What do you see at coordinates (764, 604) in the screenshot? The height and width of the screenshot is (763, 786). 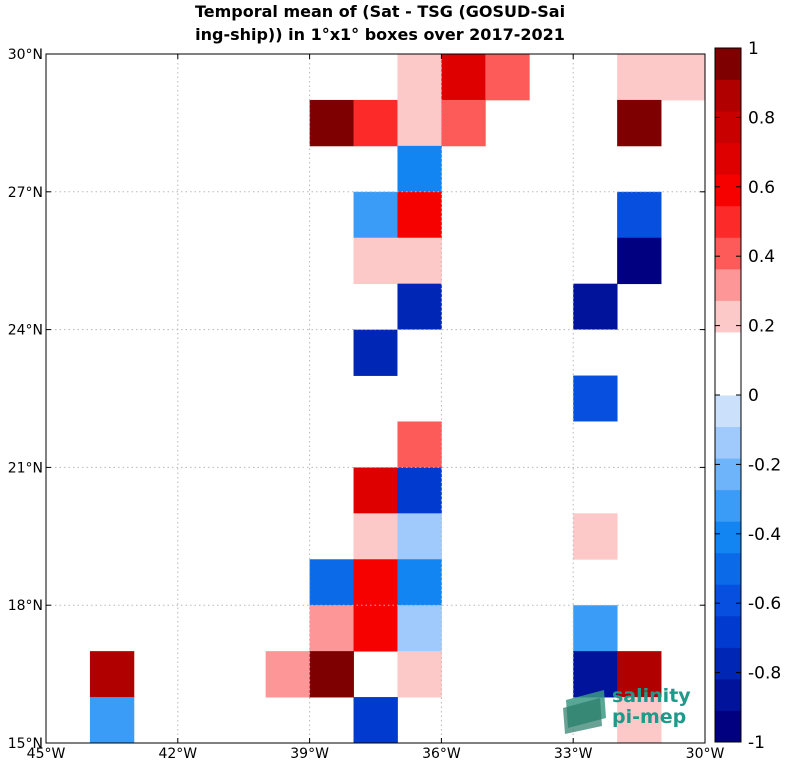 I see `colorbar-tick-label: -0.6` at bounding box center [764, 604].